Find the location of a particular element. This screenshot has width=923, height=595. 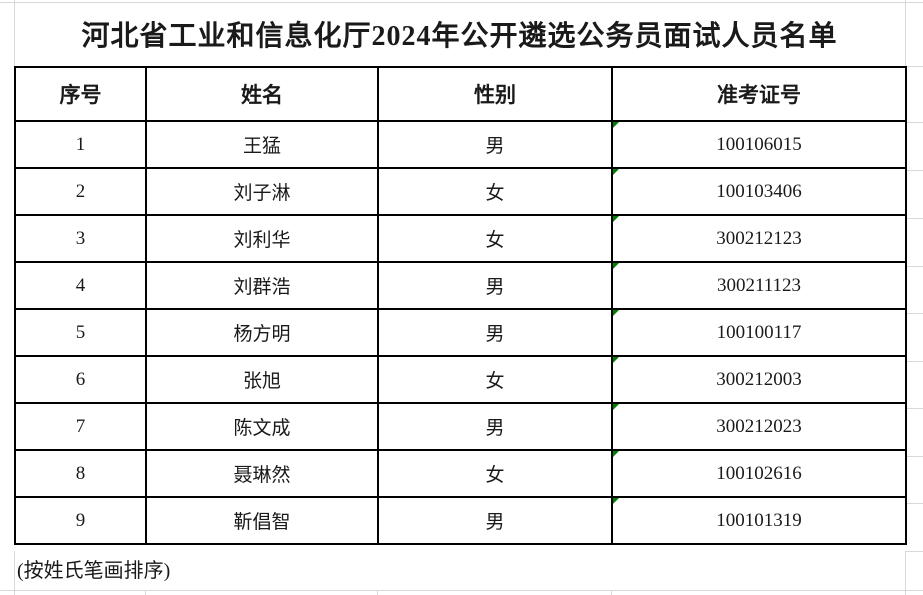

cell-ticket: 300211123 is located at coordinates (759, 285).